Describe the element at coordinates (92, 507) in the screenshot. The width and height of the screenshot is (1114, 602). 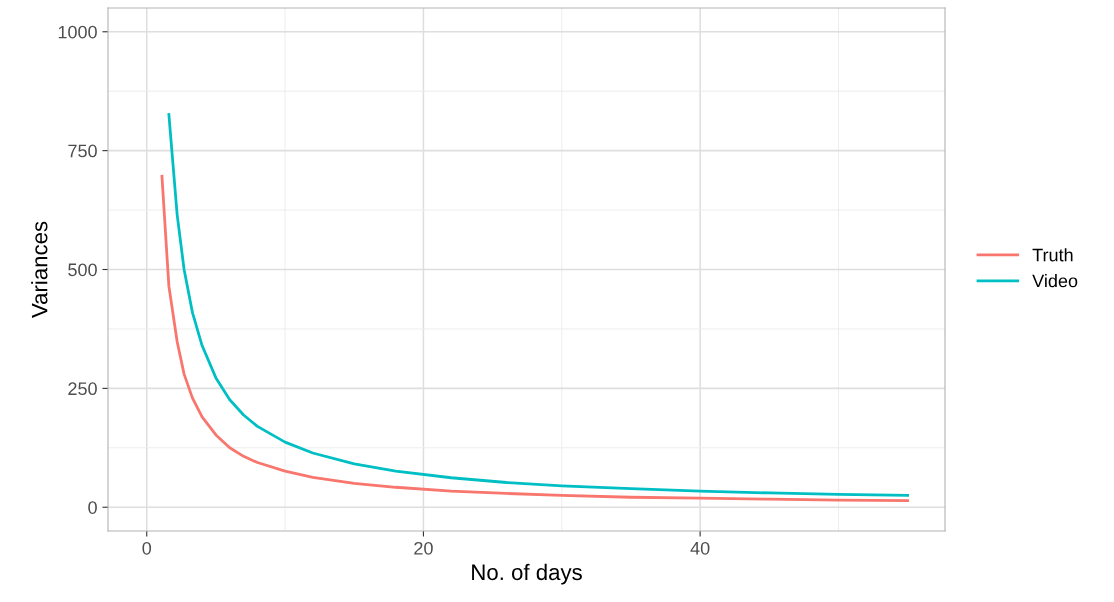
I see `y-tick-label: 0` at that location.